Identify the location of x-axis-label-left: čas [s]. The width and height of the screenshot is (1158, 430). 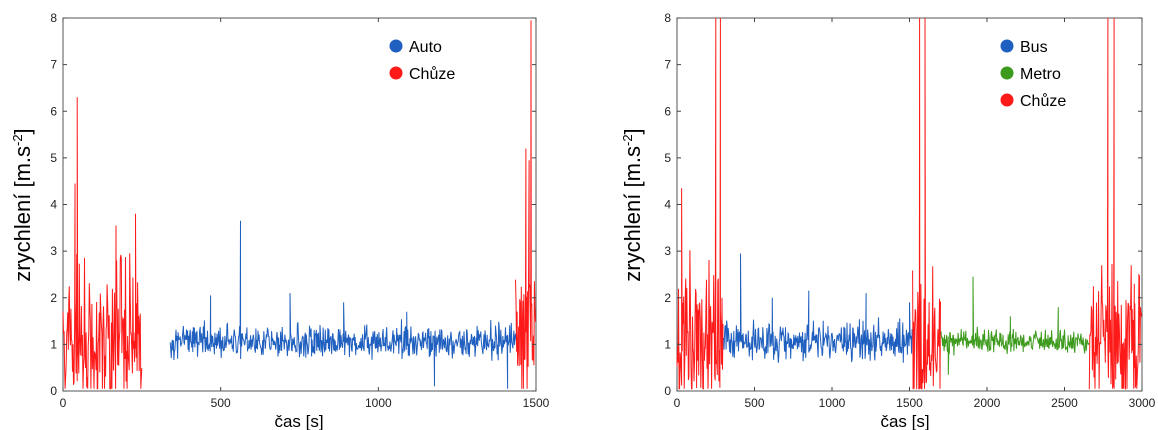
(298, 421).